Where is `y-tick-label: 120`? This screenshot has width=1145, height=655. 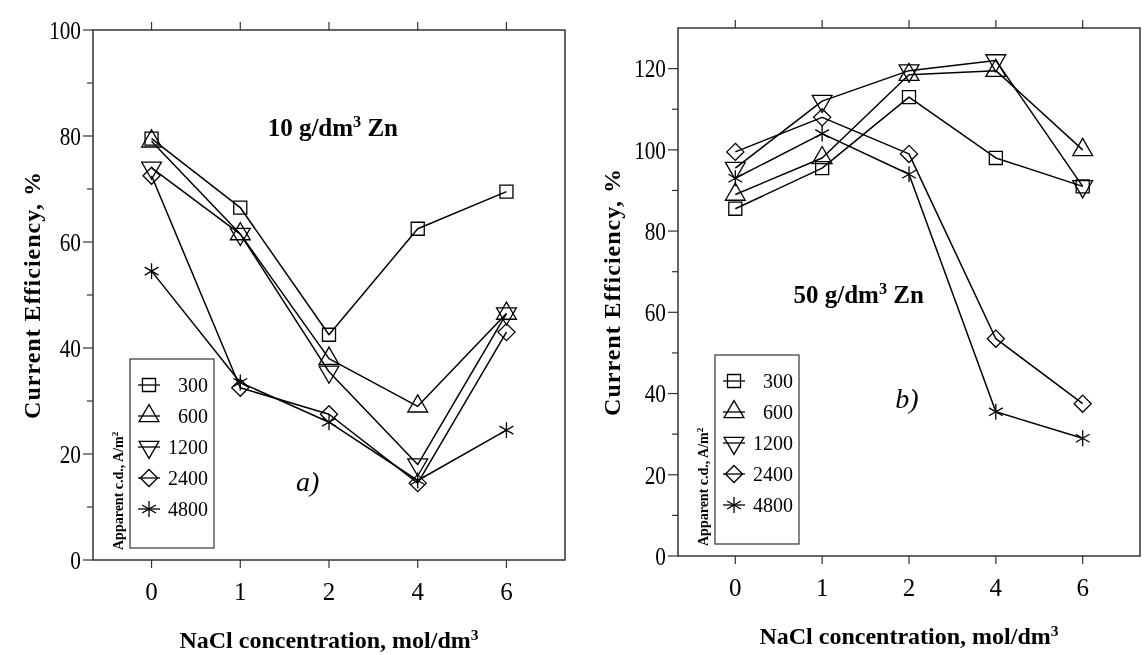 y-tick-label: 120 is located at coordinates (650, 68).